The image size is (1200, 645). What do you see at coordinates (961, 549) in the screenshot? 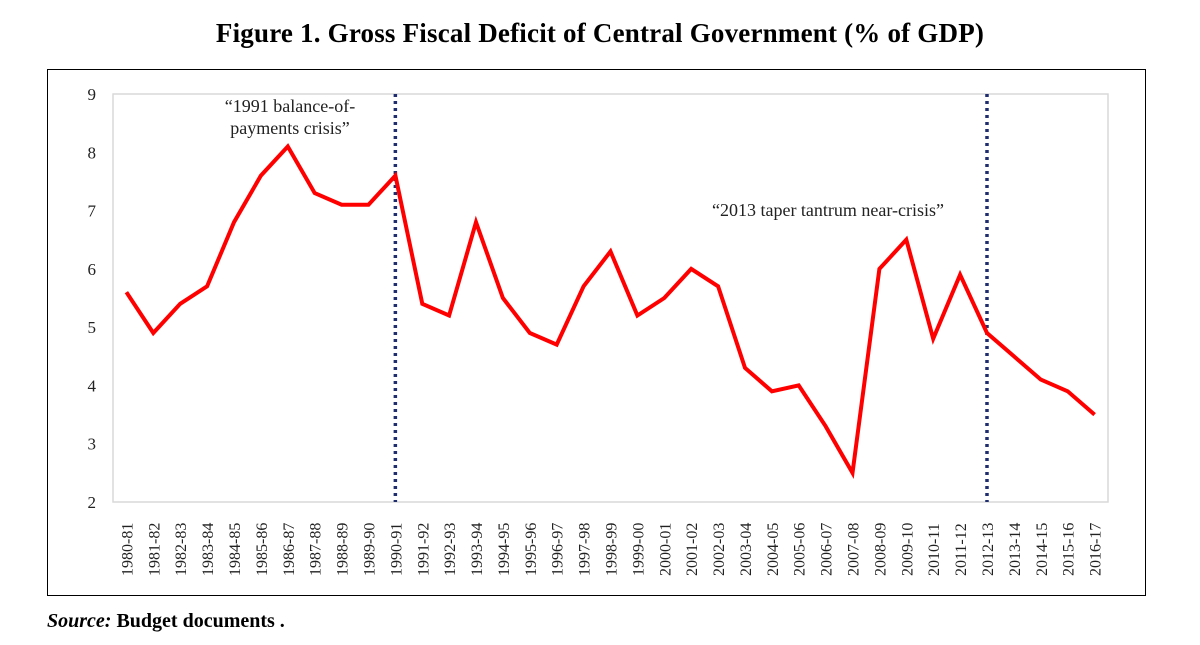
I see `x-tick-label: 2011-12` at bounding box center [961, 549].